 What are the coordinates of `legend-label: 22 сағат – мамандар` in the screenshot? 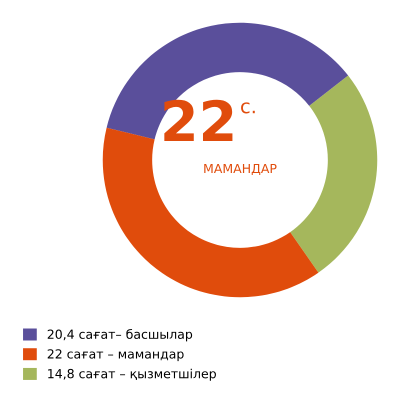 It's located at (116, 355).